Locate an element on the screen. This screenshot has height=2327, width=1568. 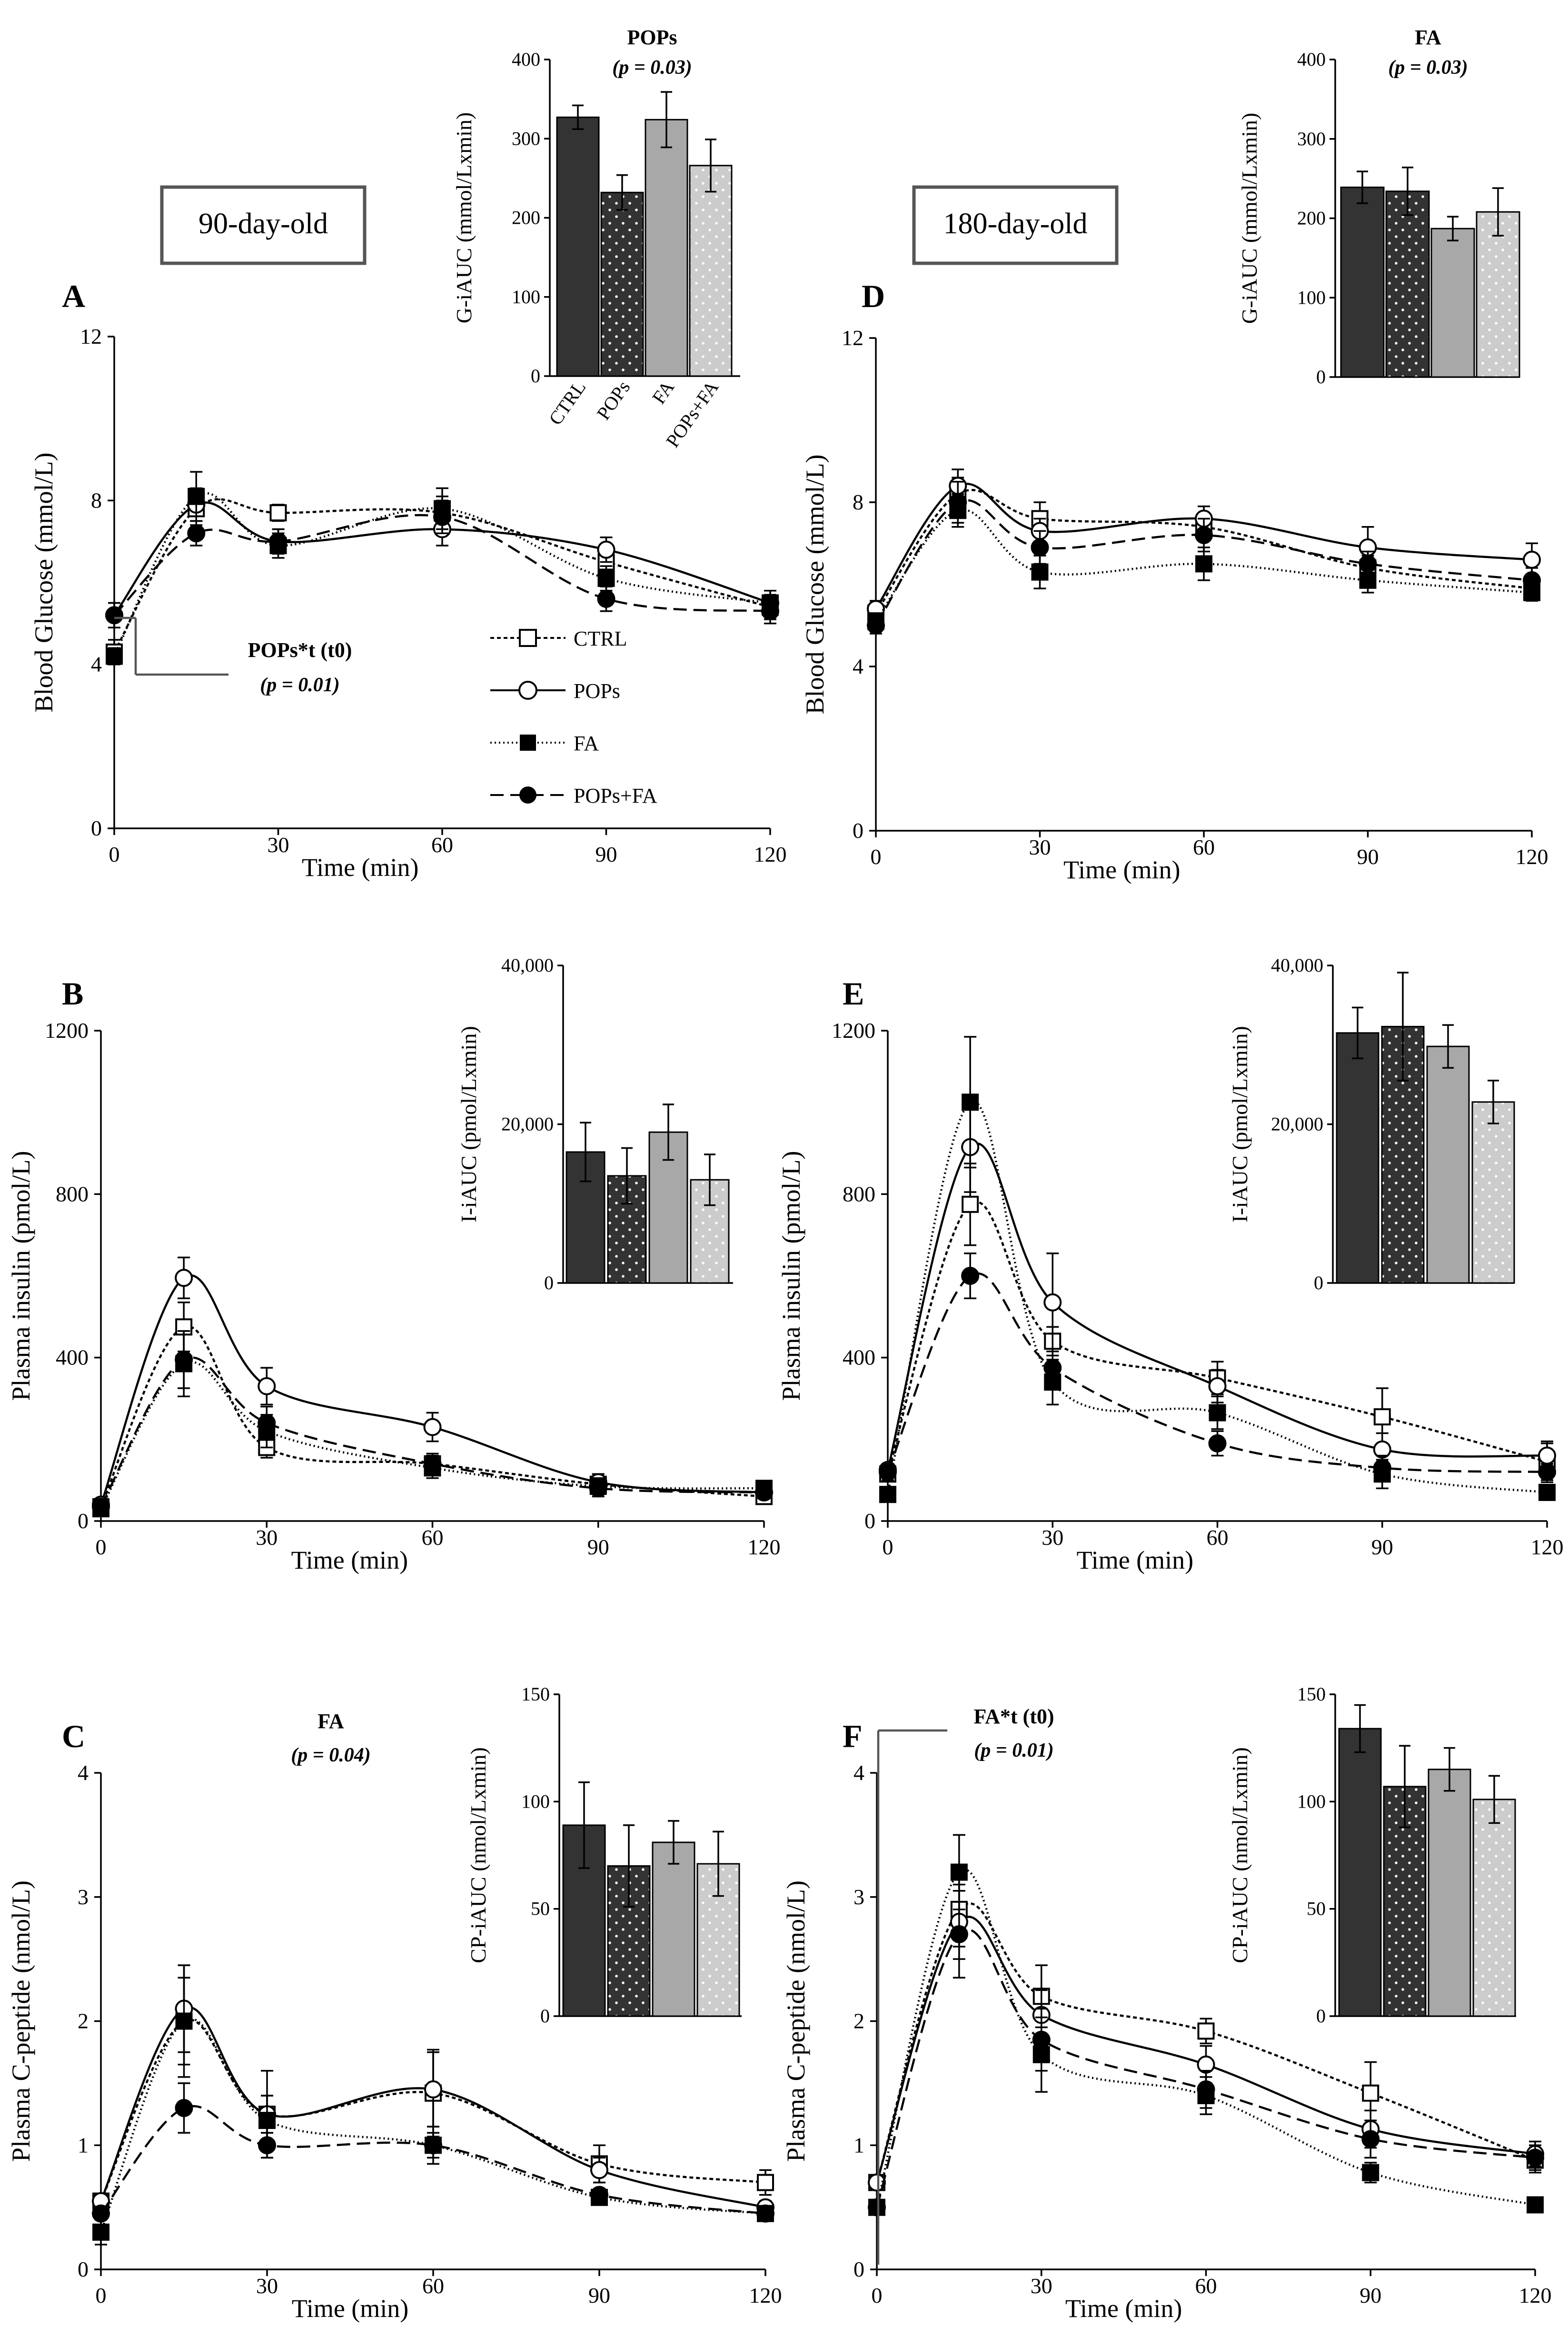
y-tick-label: 3 is located at coordinates (84, 1897).